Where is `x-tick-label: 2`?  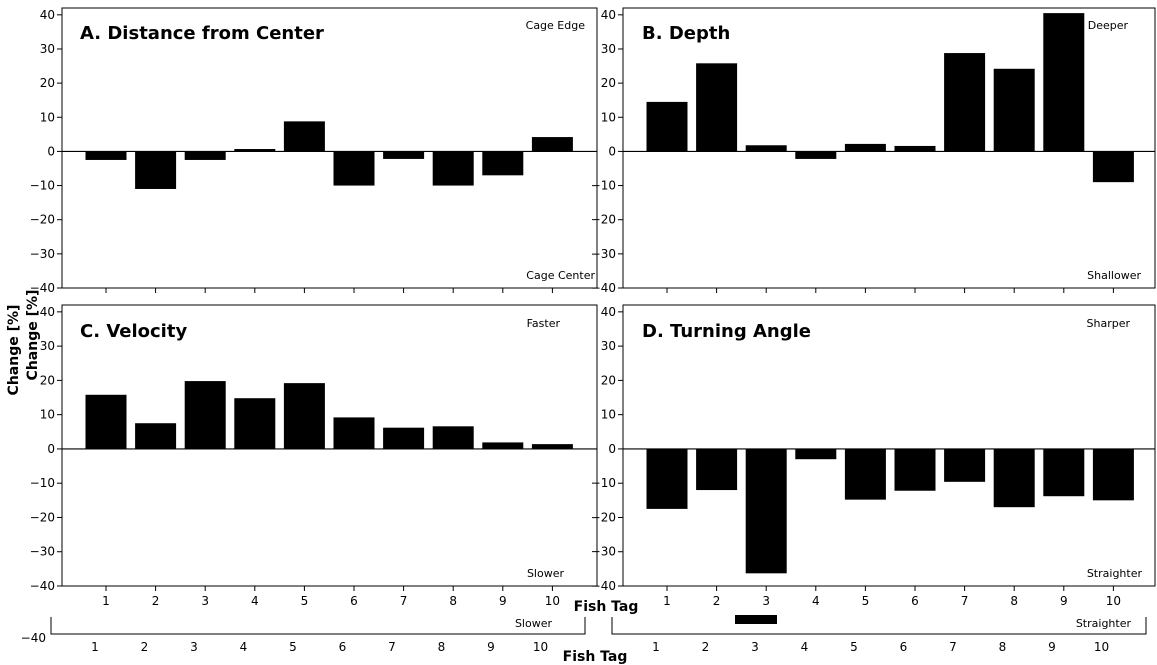 x-tick-label: 2 is located at coordinates (717, 601).